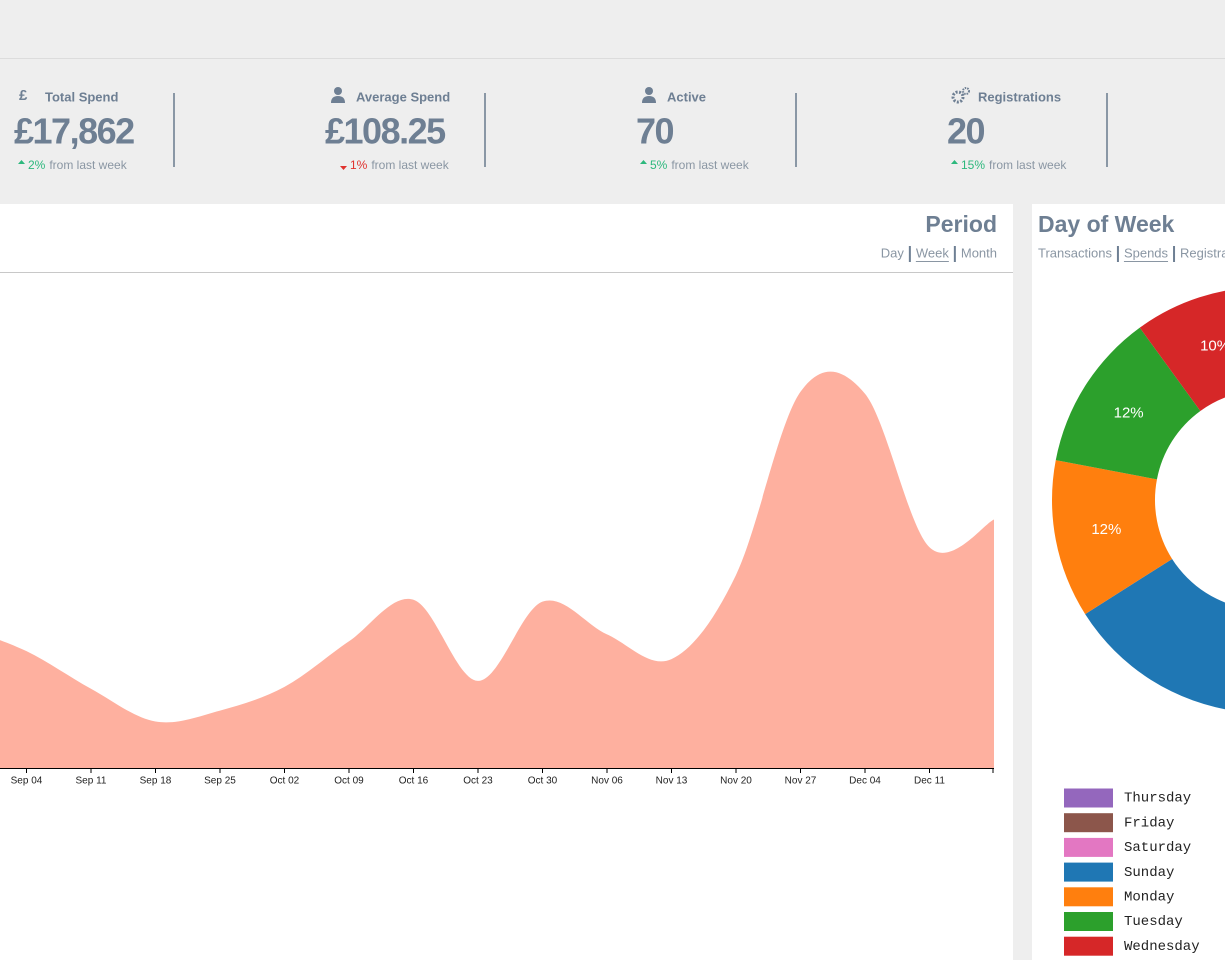 The height and width of the screenshot is (960, 1225). Describe the element at coordinates (23, 95) in the screenshot. I see `stat-symbol: £` at that location.